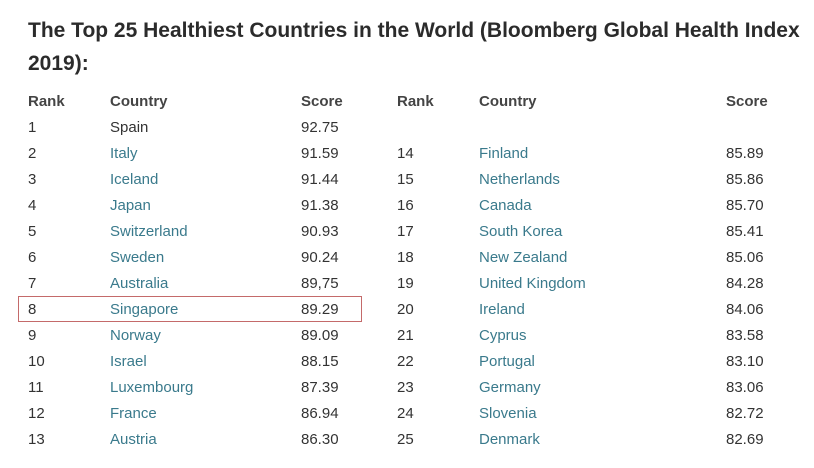  I want to click on score-cell: 85.86, so click(745, 179).